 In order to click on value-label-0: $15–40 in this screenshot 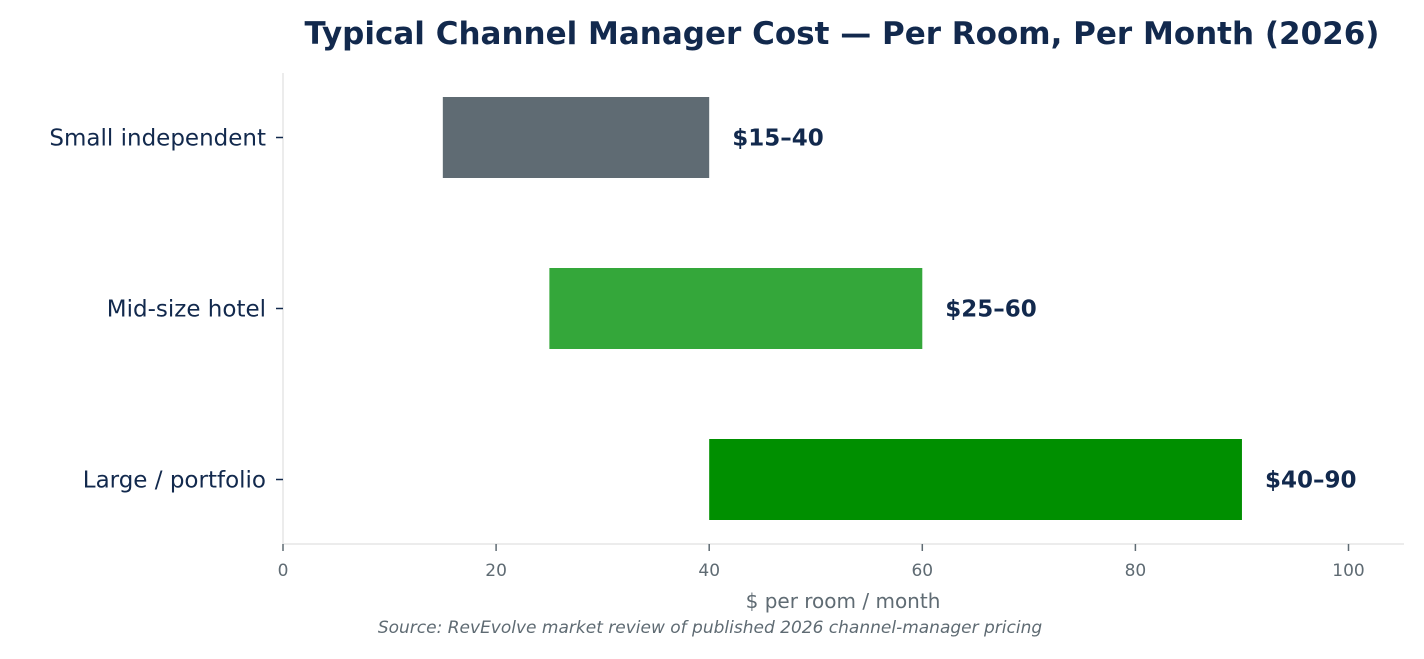, I will do `click(778, 139)`.